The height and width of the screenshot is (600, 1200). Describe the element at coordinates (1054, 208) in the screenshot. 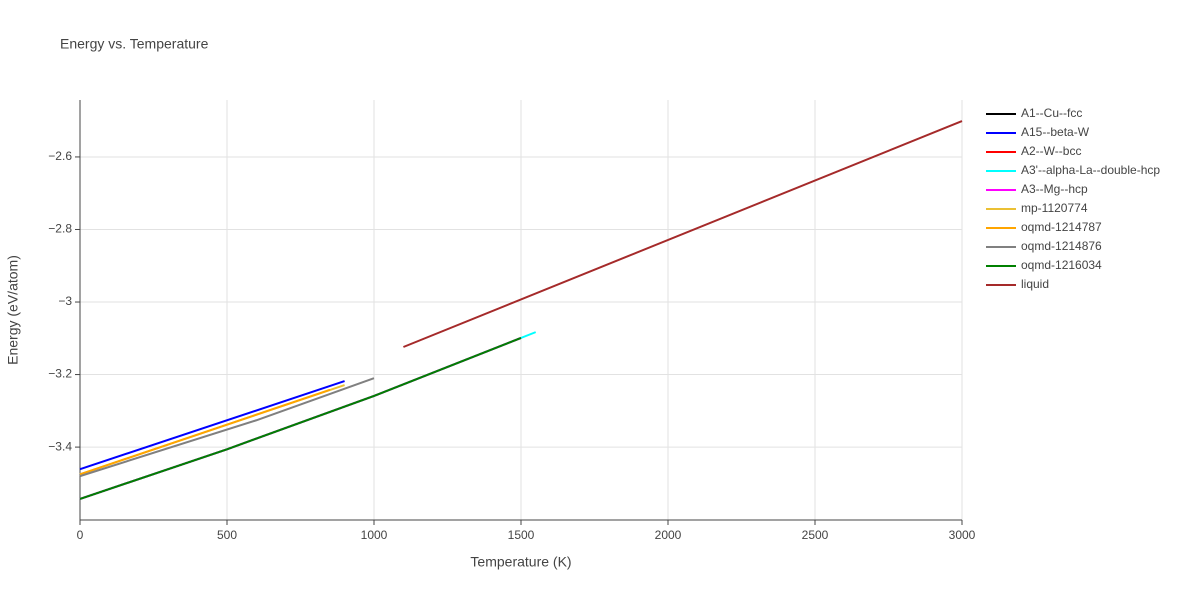

I see `legend-label: mp-1120774` at that location.